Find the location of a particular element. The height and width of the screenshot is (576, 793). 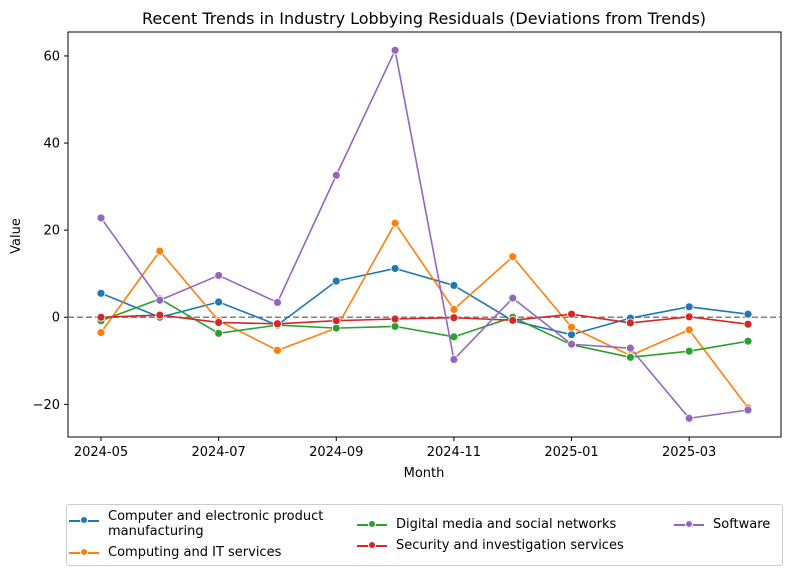

x-tick-label: 2024-11 is located at coordinates (454, 452).